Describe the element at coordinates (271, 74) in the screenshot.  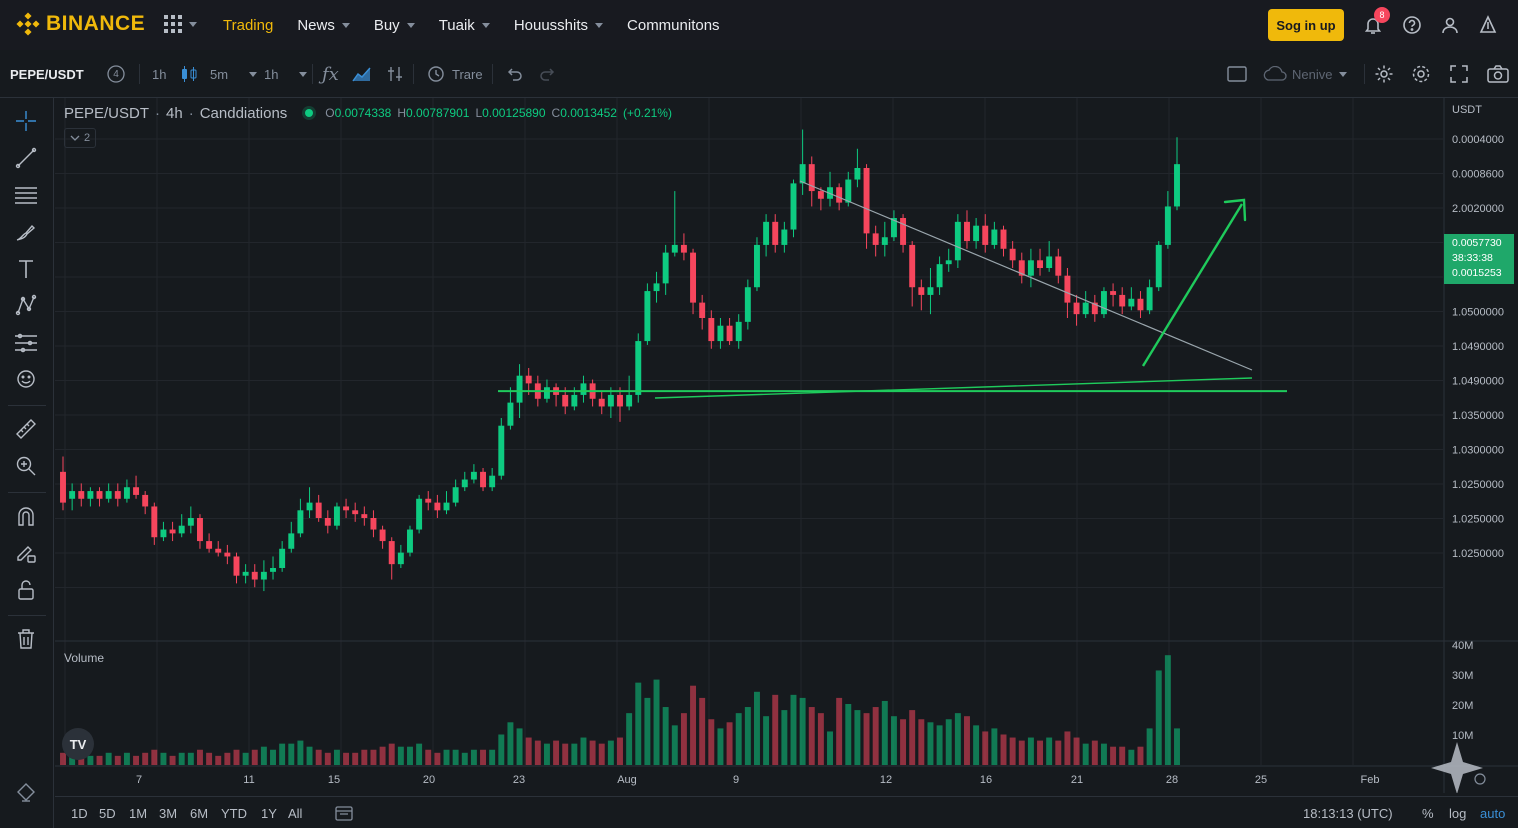
I see `interval-1h-alt: 1h` at that location.